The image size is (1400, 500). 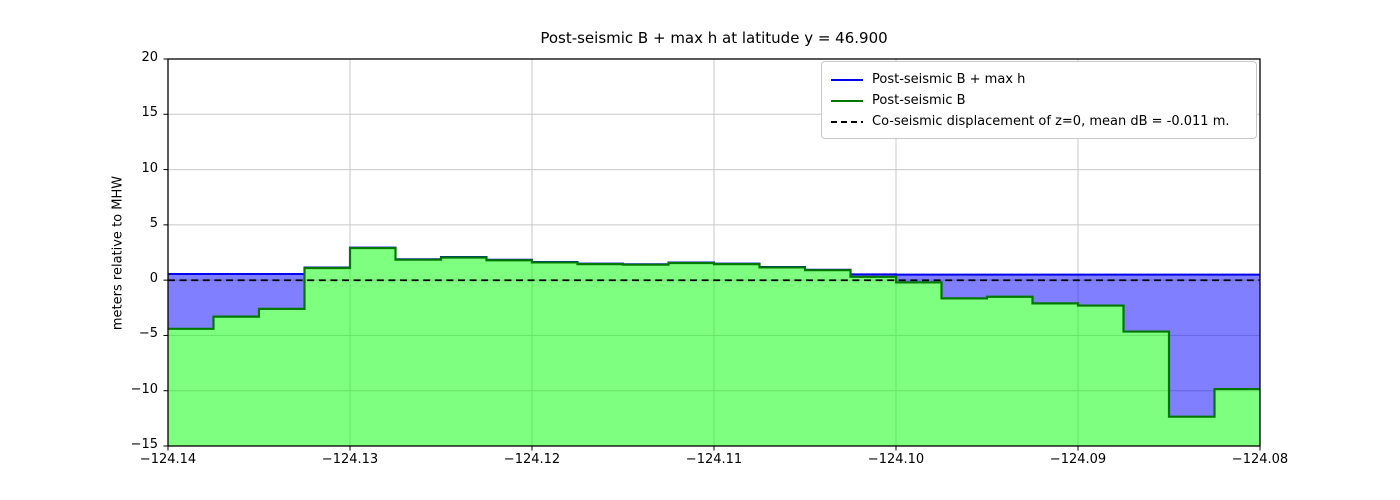 What do you see at coordinates (949, 79) in the screenshot?
I see `legend-label: Post-seismic B + max h` at bounding box center [949, 79].